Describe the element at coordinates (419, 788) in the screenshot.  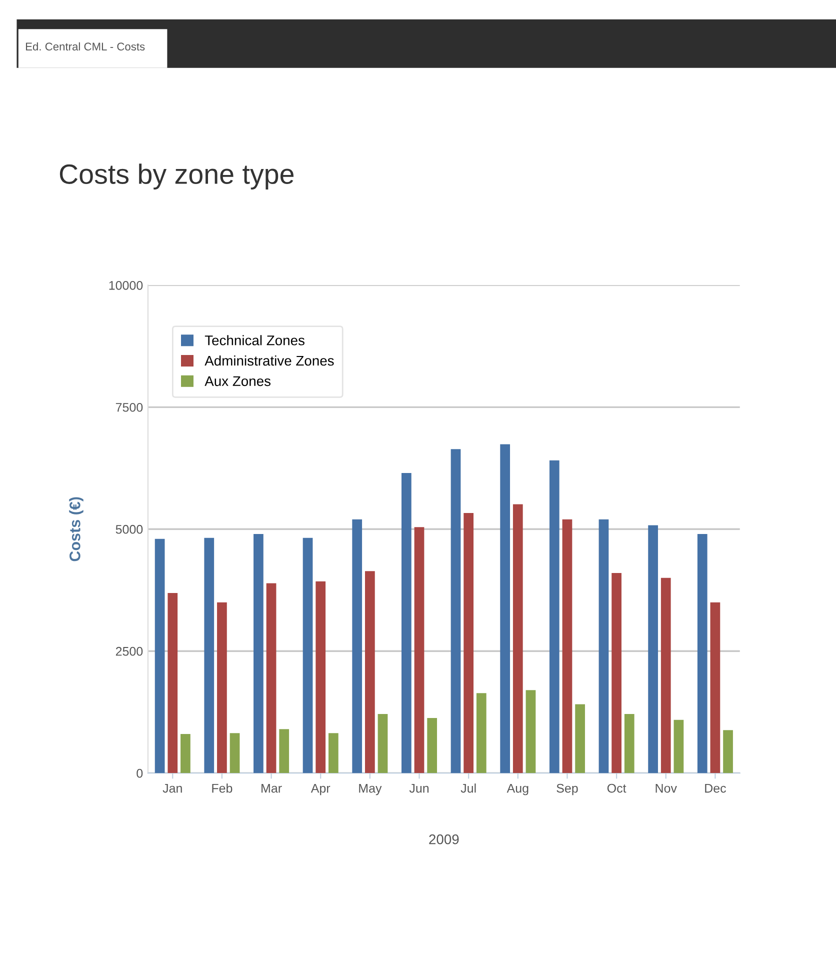
I see `x-tick-label: Jun` at that location.